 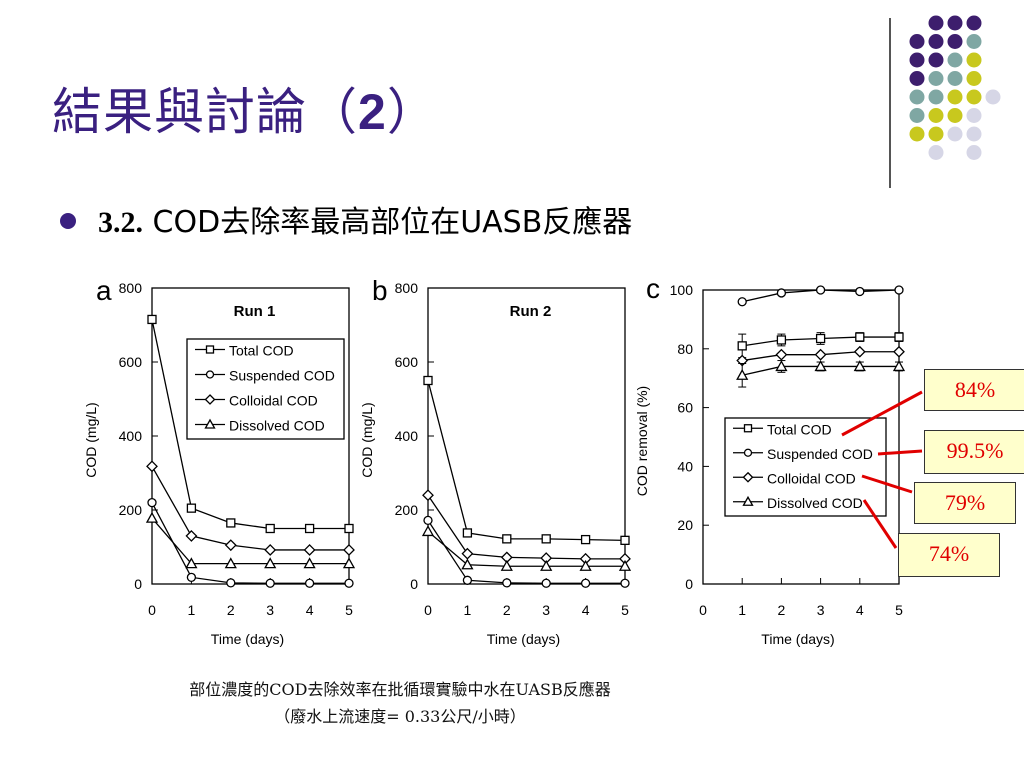 I want to click on legend-entry: Total COD, so click(x=244, y=351).